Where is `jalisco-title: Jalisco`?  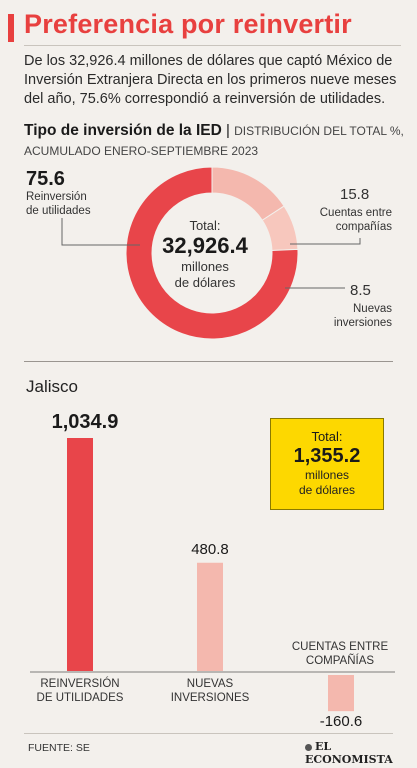
jalisco-title: Jalisco is located at coordinates (52, 386).